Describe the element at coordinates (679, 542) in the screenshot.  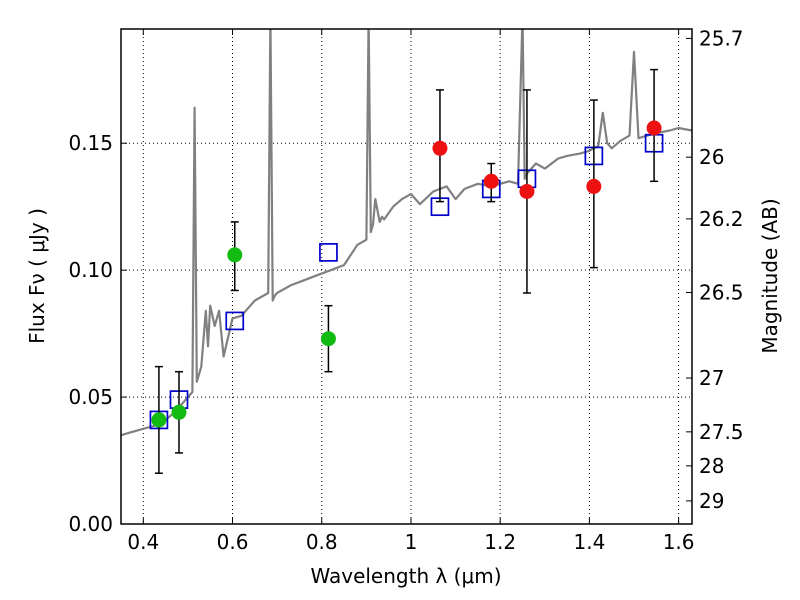
I see `x-tick-label: 1.6` at that location.